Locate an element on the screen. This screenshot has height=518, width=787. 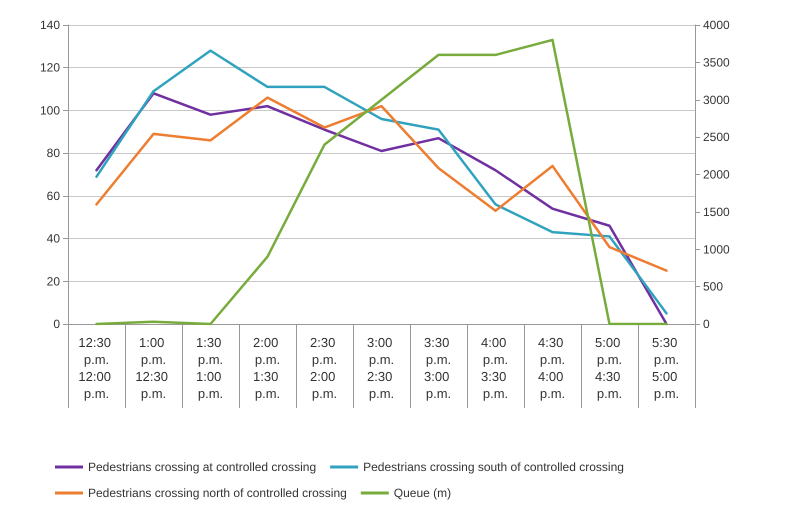
x-tick-label: 3:30 p.m. 3:00 p.m. is located at coordinates (438, 368).